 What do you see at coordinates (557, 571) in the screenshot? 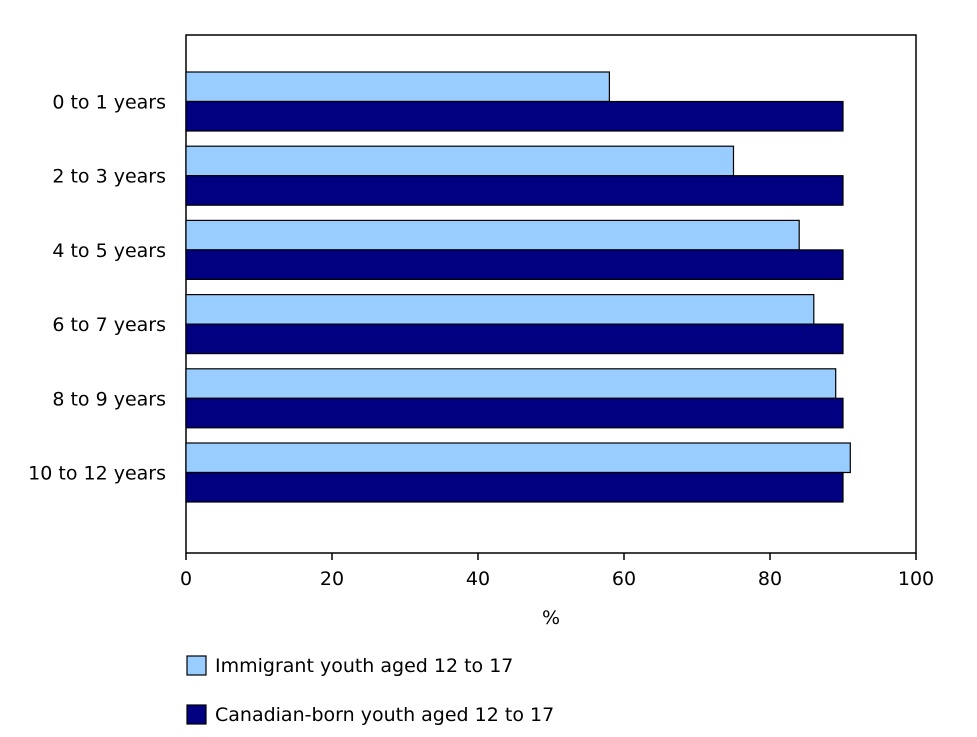
I see `x-axis-ticks: 0 20 40 60 80 100` at bounding box center [557, 571].